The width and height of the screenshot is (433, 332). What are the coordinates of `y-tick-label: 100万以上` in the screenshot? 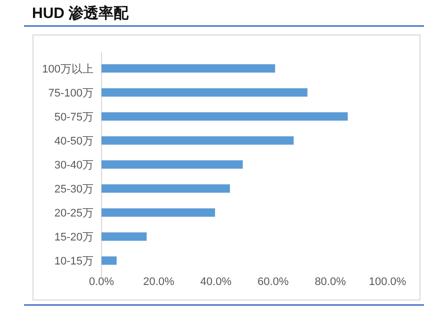 It's located at (68, 69).